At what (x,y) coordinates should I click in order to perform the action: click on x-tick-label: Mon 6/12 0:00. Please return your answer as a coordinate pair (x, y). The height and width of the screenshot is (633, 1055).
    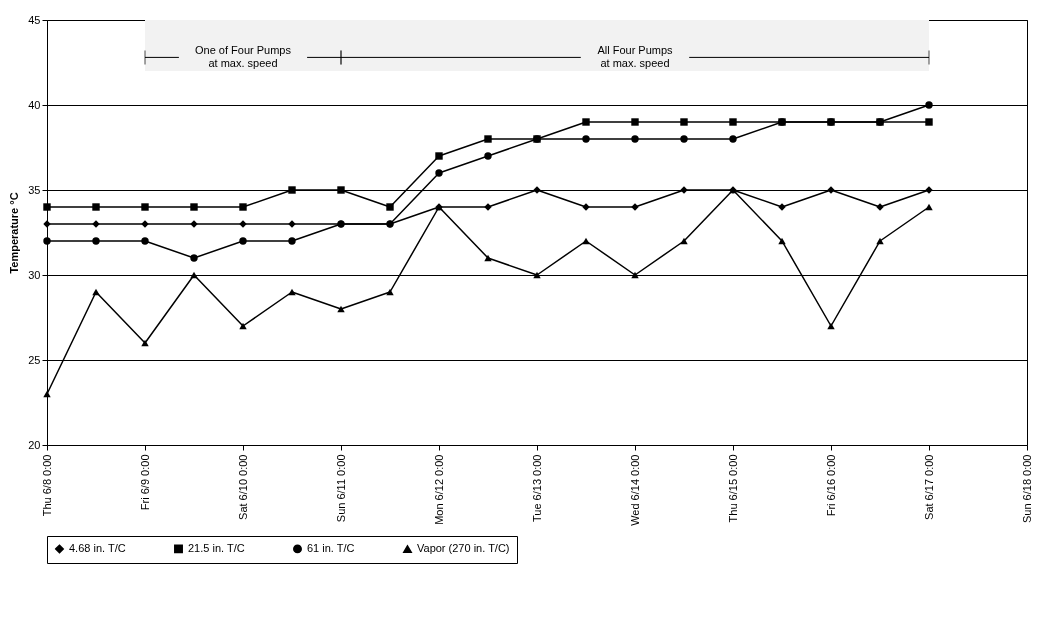
    Looking at the image, I should click on (438, 489).